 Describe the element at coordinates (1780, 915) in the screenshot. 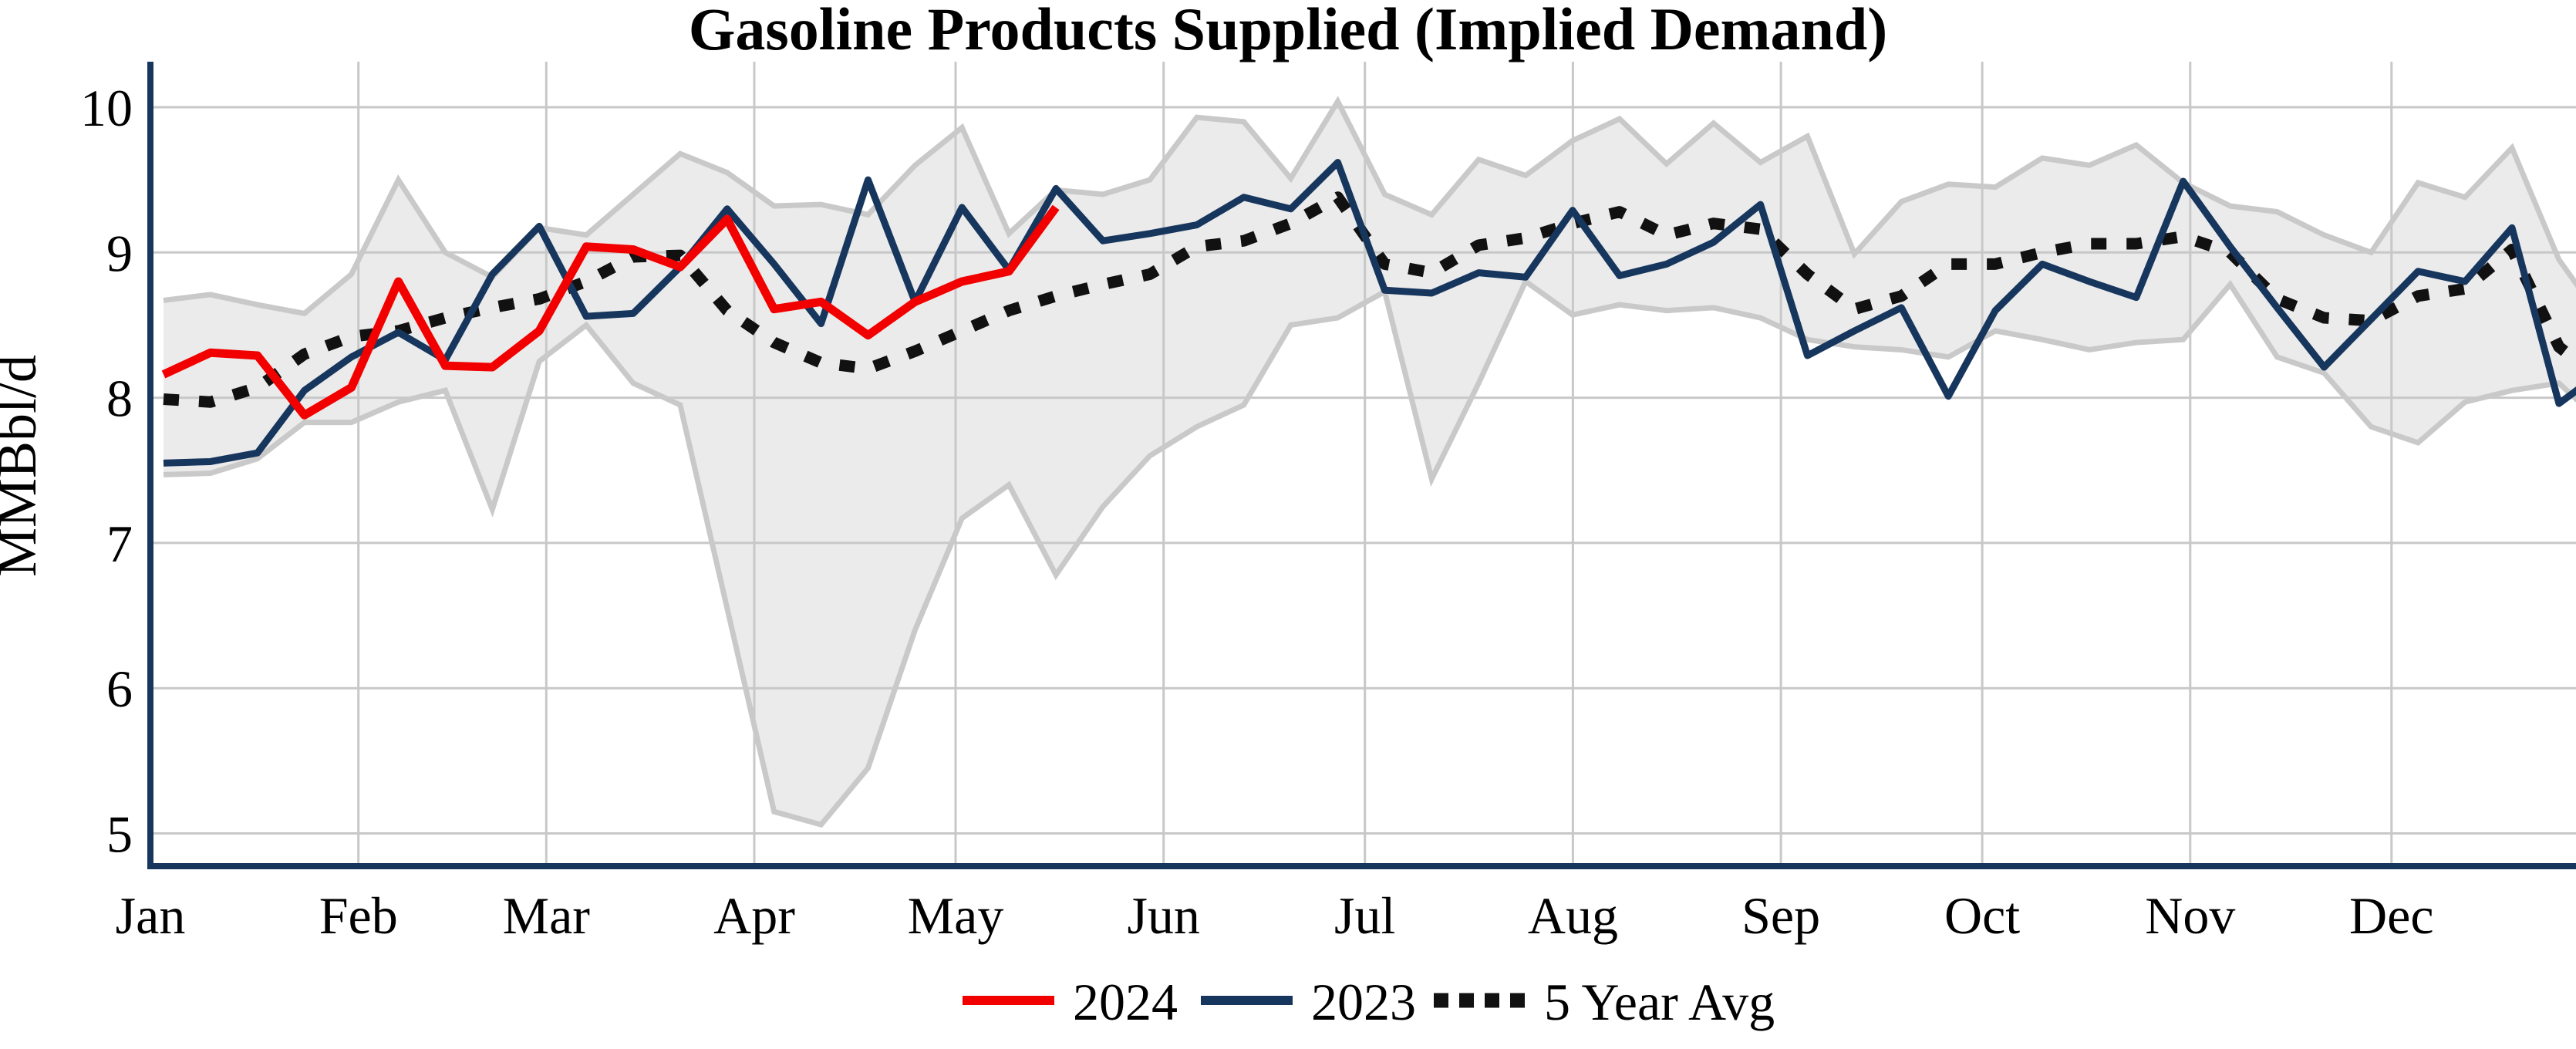

I see `x-tick-Sep: Sep` at that location.